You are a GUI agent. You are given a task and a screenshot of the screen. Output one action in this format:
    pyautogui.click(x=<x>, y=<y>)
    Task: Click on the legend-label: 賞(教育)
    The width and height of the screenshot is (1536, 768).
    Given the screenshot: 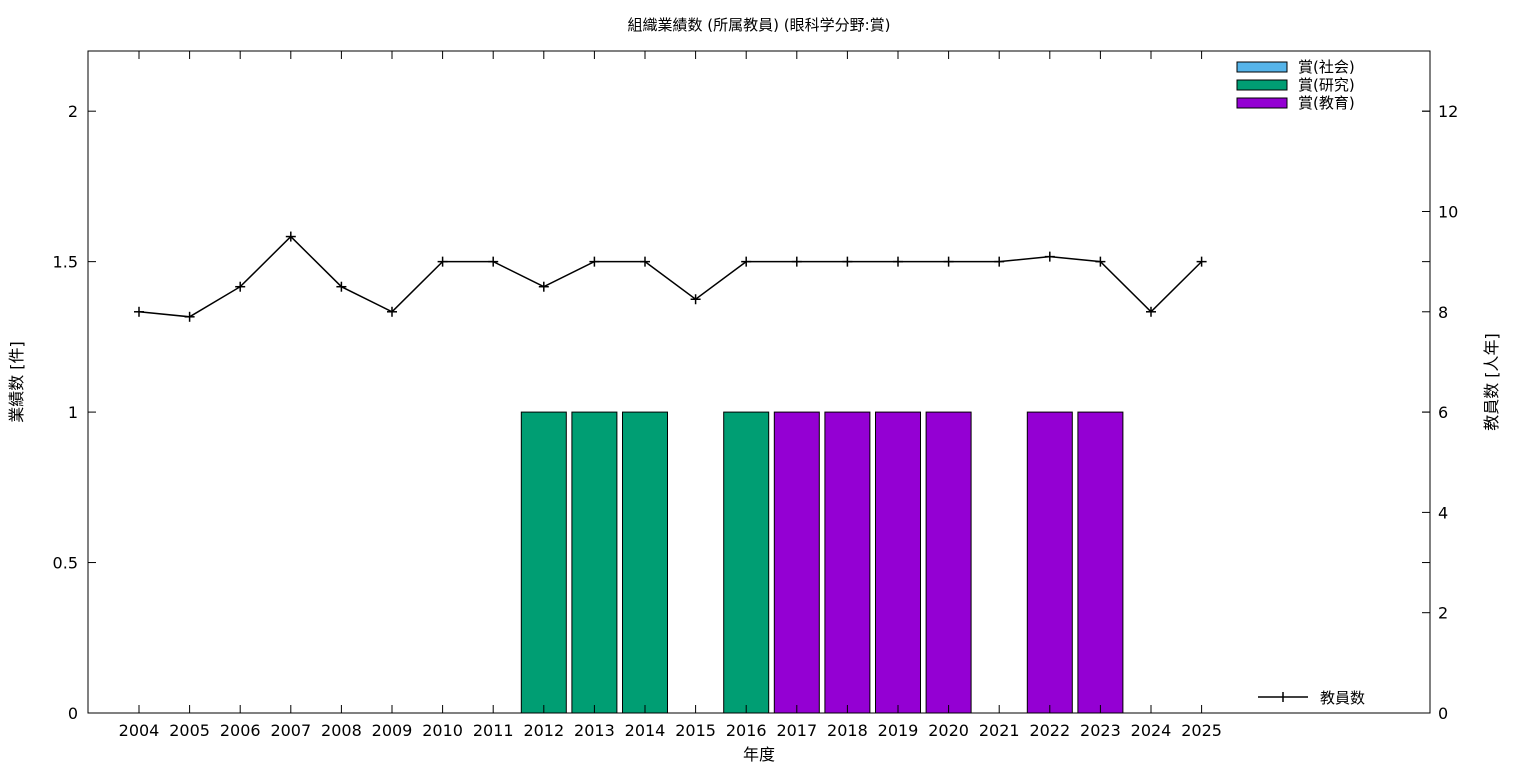 What is the action you would take?
    pyautogui.click(x=1326, y=103)
    